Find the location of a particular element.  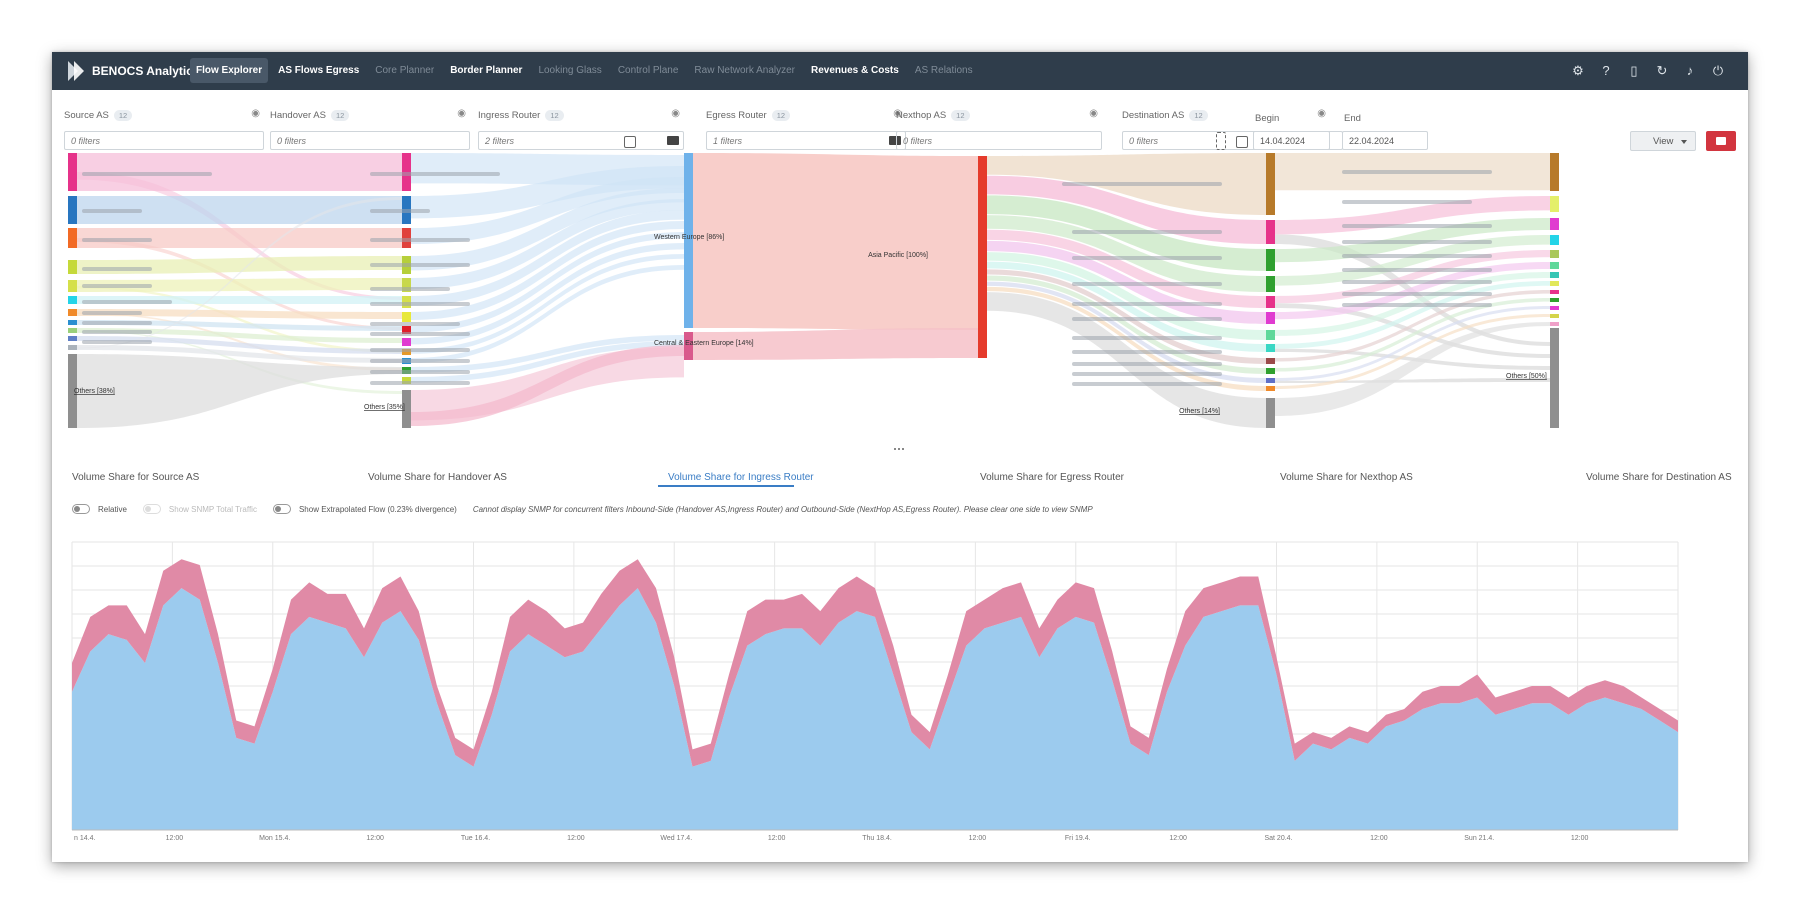

clear-filters-button is located at coordinates (1721, 141).